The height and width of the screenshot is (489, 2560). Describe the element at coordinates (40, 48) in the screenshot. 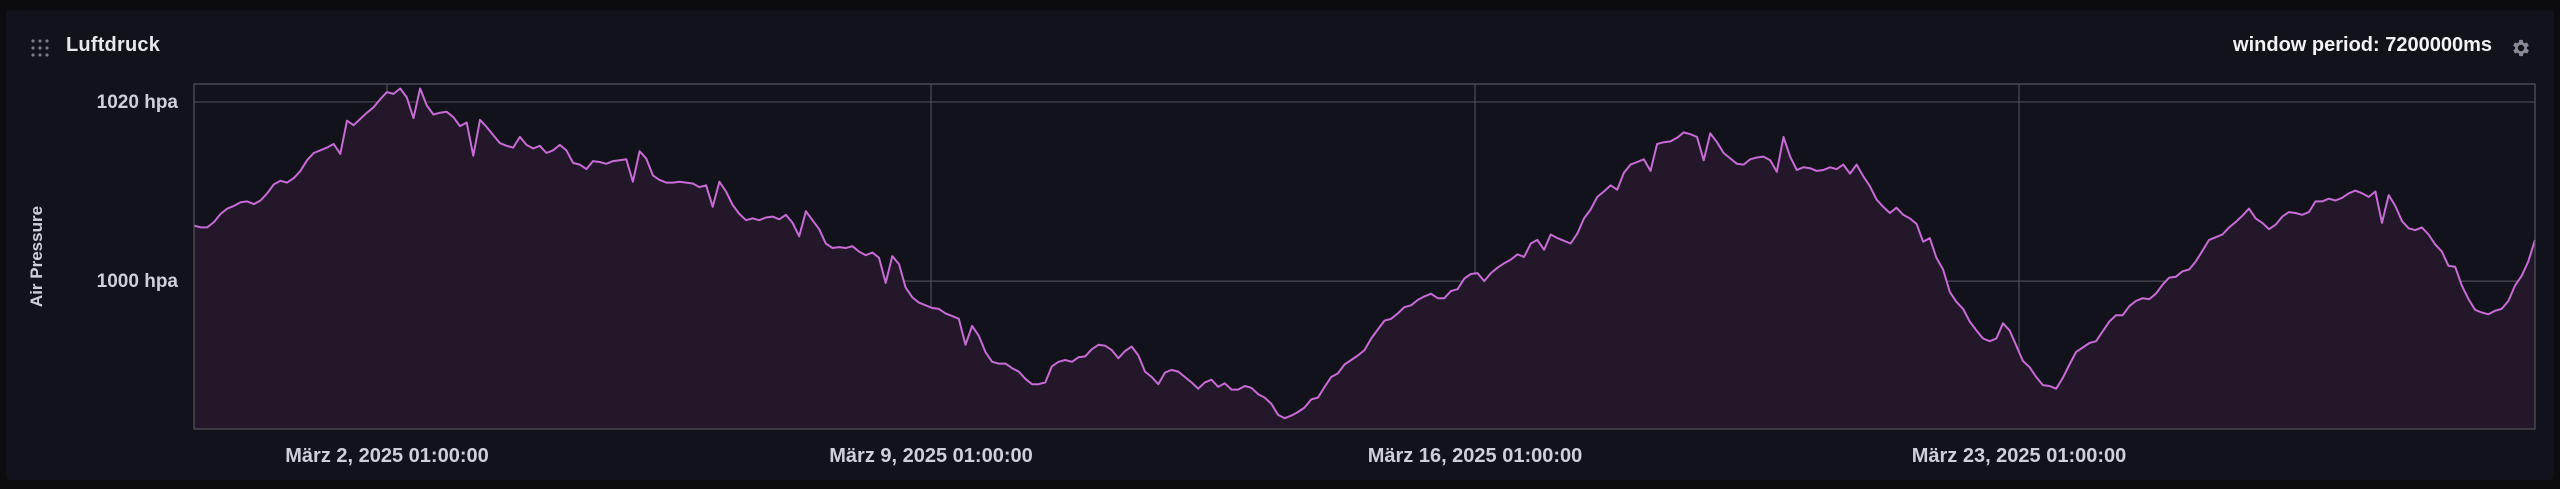

I see `drag-handle-icon` at that location.